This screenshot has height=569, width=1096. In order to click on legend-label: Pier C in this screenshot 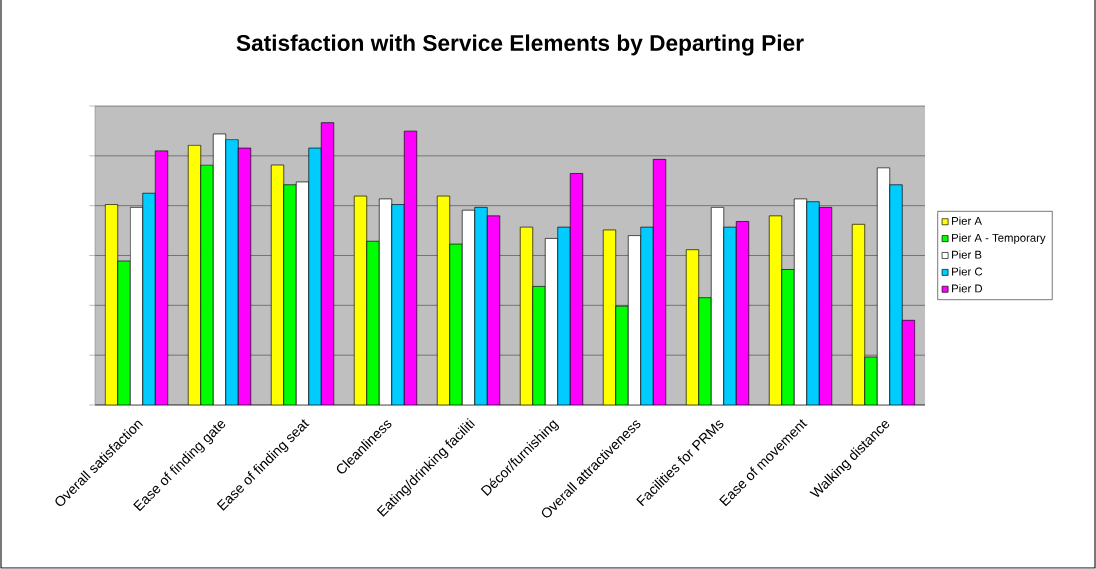, I will do `click(967, 271)`.